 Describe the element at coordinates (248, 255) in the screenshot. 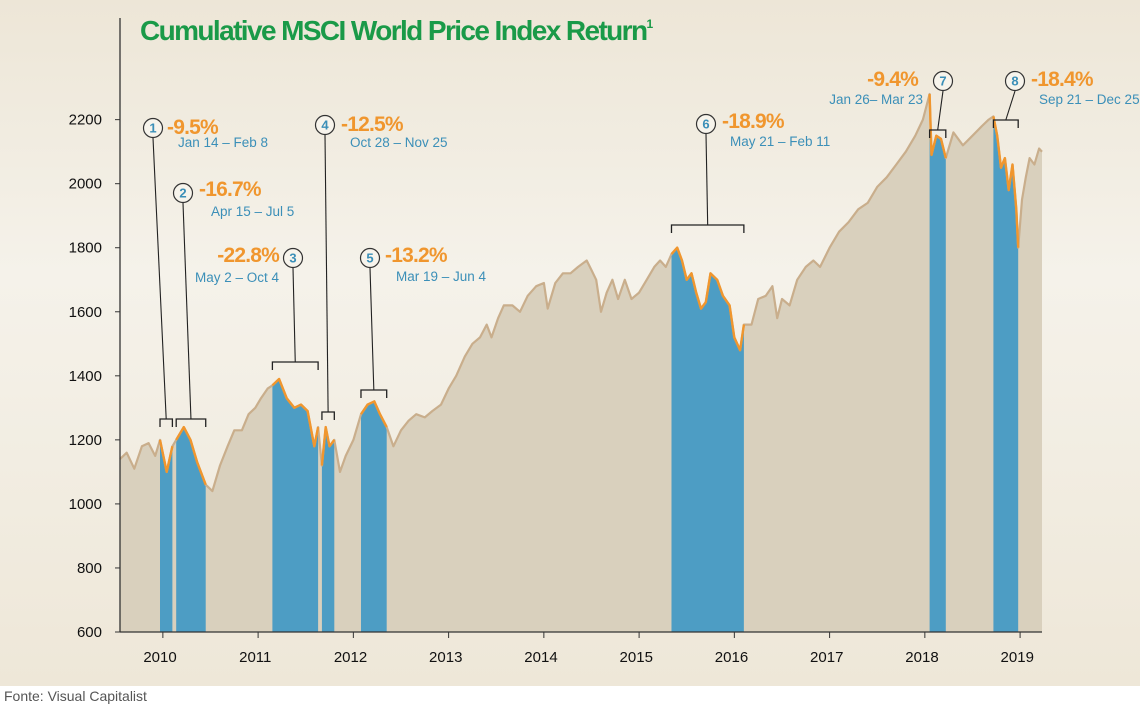

I see `correction-percent: -22.8%` at that location.